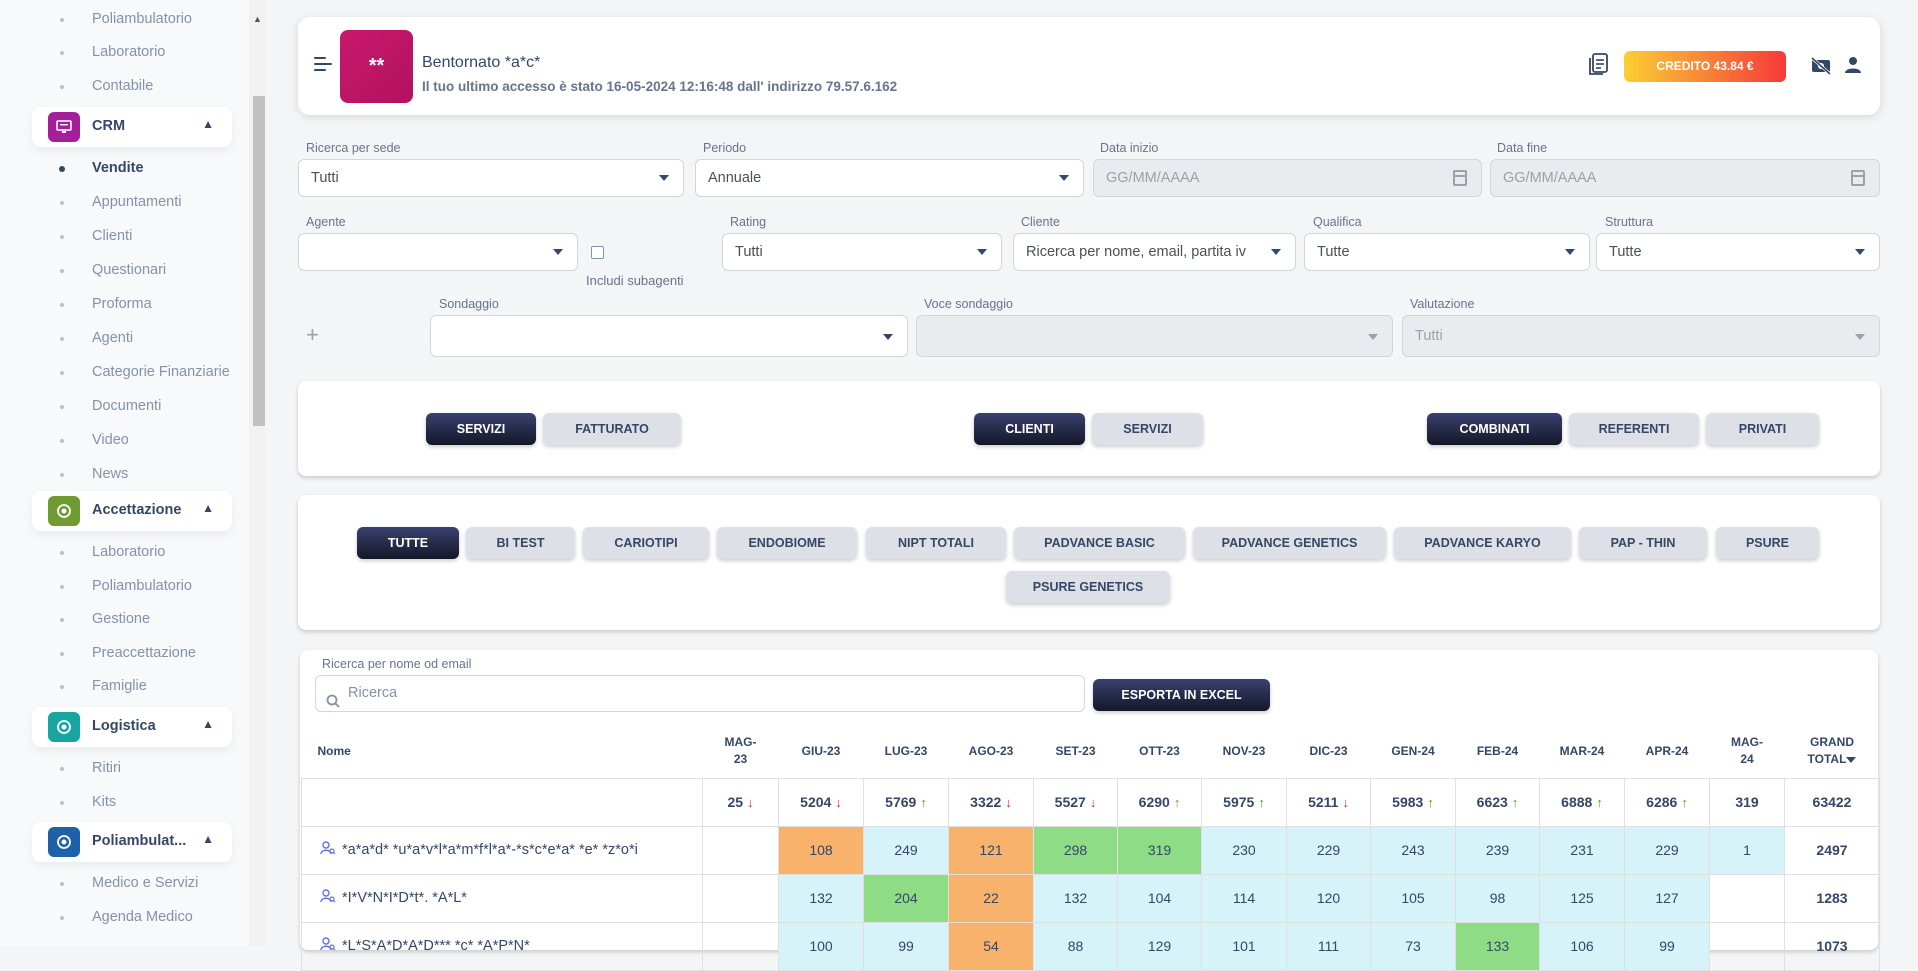 The image size is (1918, 971). I want to click on sidebar-item-contabile: Contabile, so click(123, 86).